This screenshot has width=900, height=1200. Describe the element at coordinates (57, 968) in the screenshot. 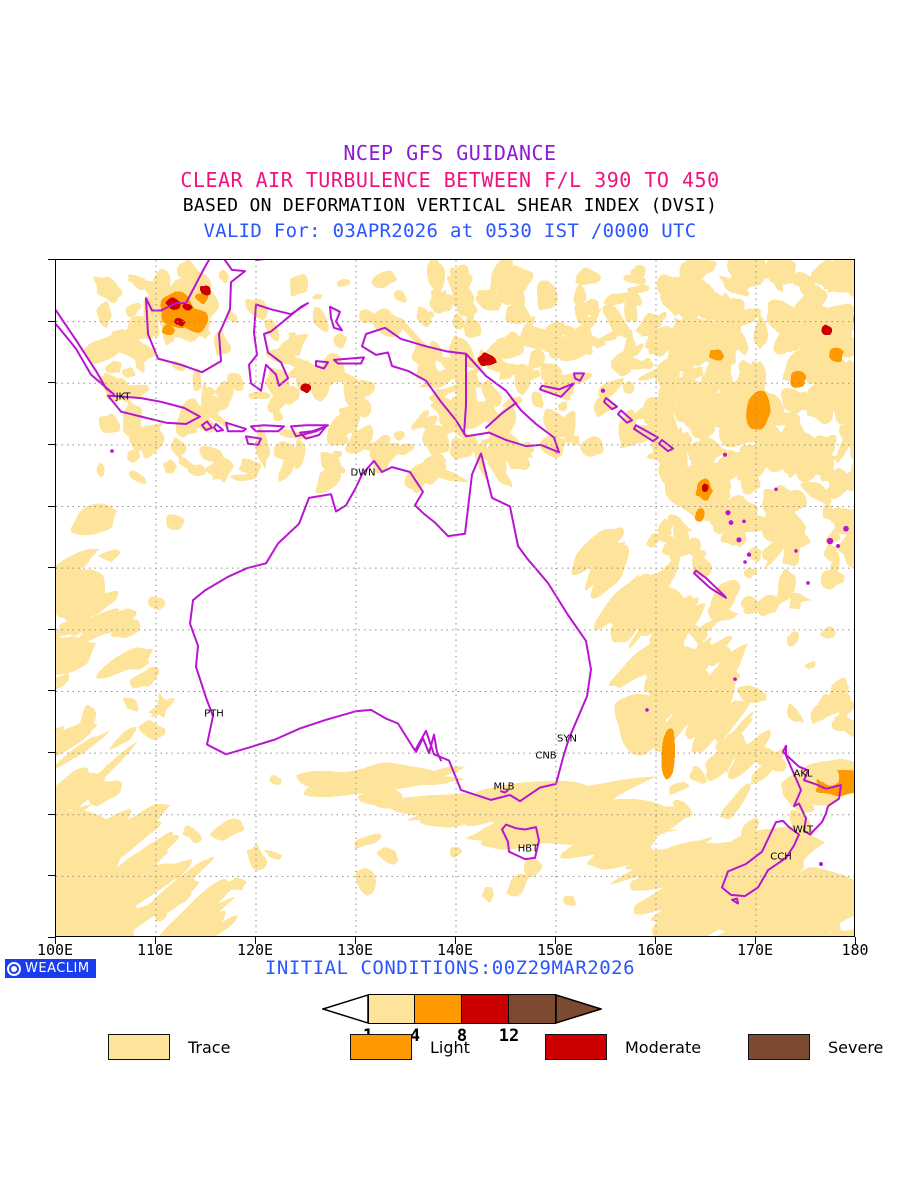

I see `weaclim-label: WEACLIM` at that location.